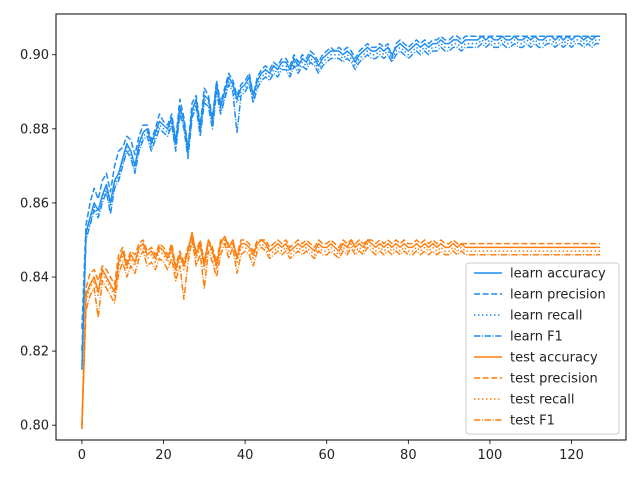 This screenshot has width=640, height=480. I want to click on y-tick-label: 0.90, so click(34, 55).